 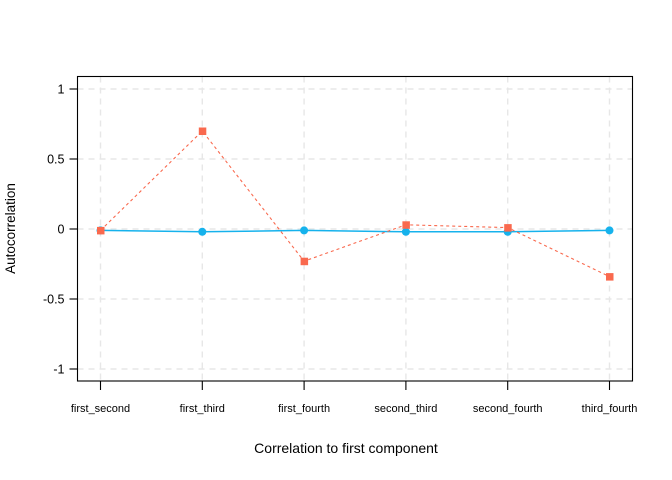 What do you see at coordinates (55, 160) in the screenshot?
I see `y-tick-label: 0.5` at bounding box center [55, 160].